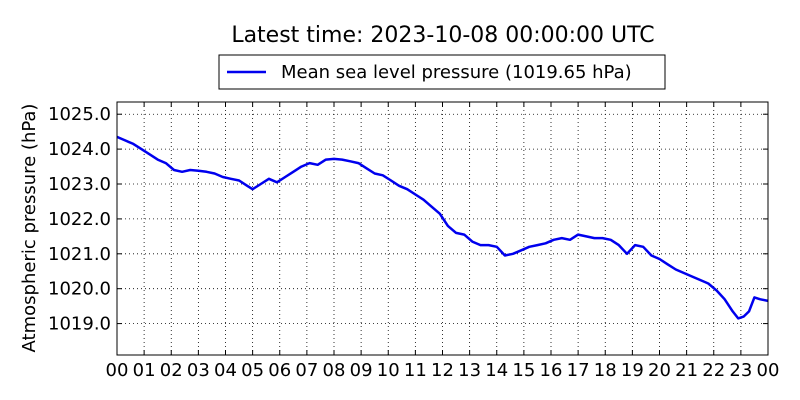 This screenshot has width=800, height=400. I want to click on y-tick-label: 1023.0, so click(79, 184).